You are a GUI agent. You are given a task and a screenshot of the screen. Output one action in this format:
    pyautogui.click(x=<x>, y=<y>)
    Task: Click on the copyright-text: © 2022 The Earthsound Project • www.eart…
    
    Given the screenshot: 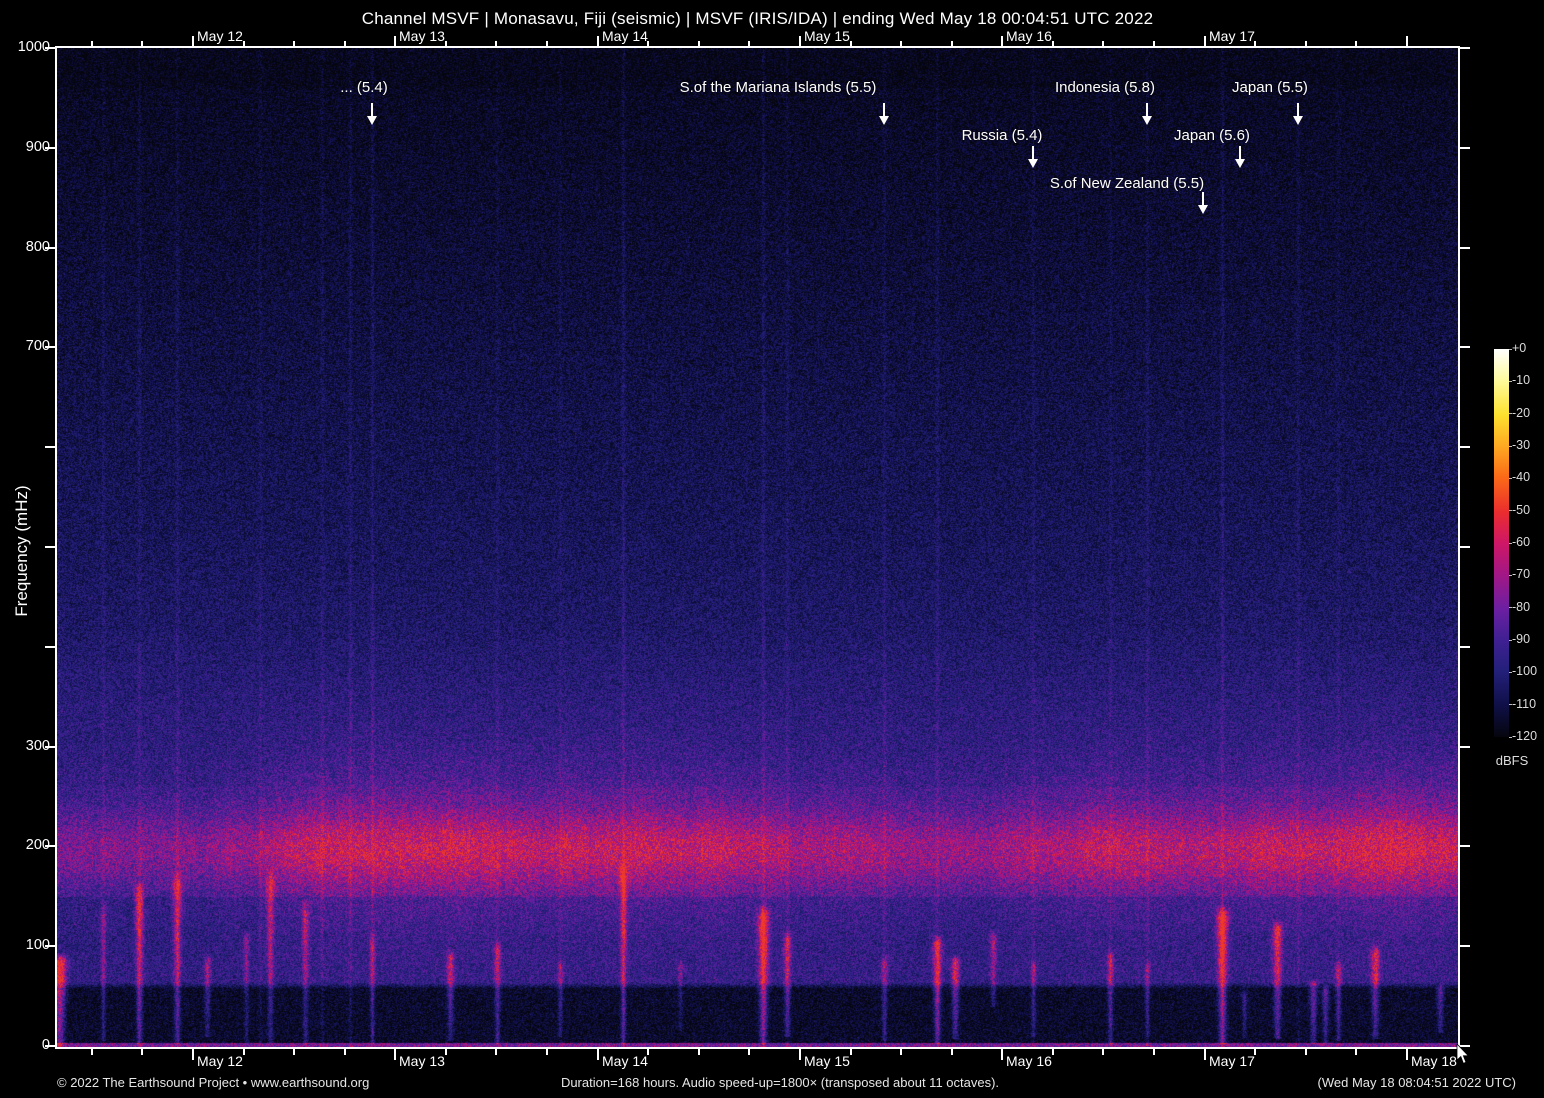 What is the action you would take?
    pyautogui.click(x=213, y=1082)
    